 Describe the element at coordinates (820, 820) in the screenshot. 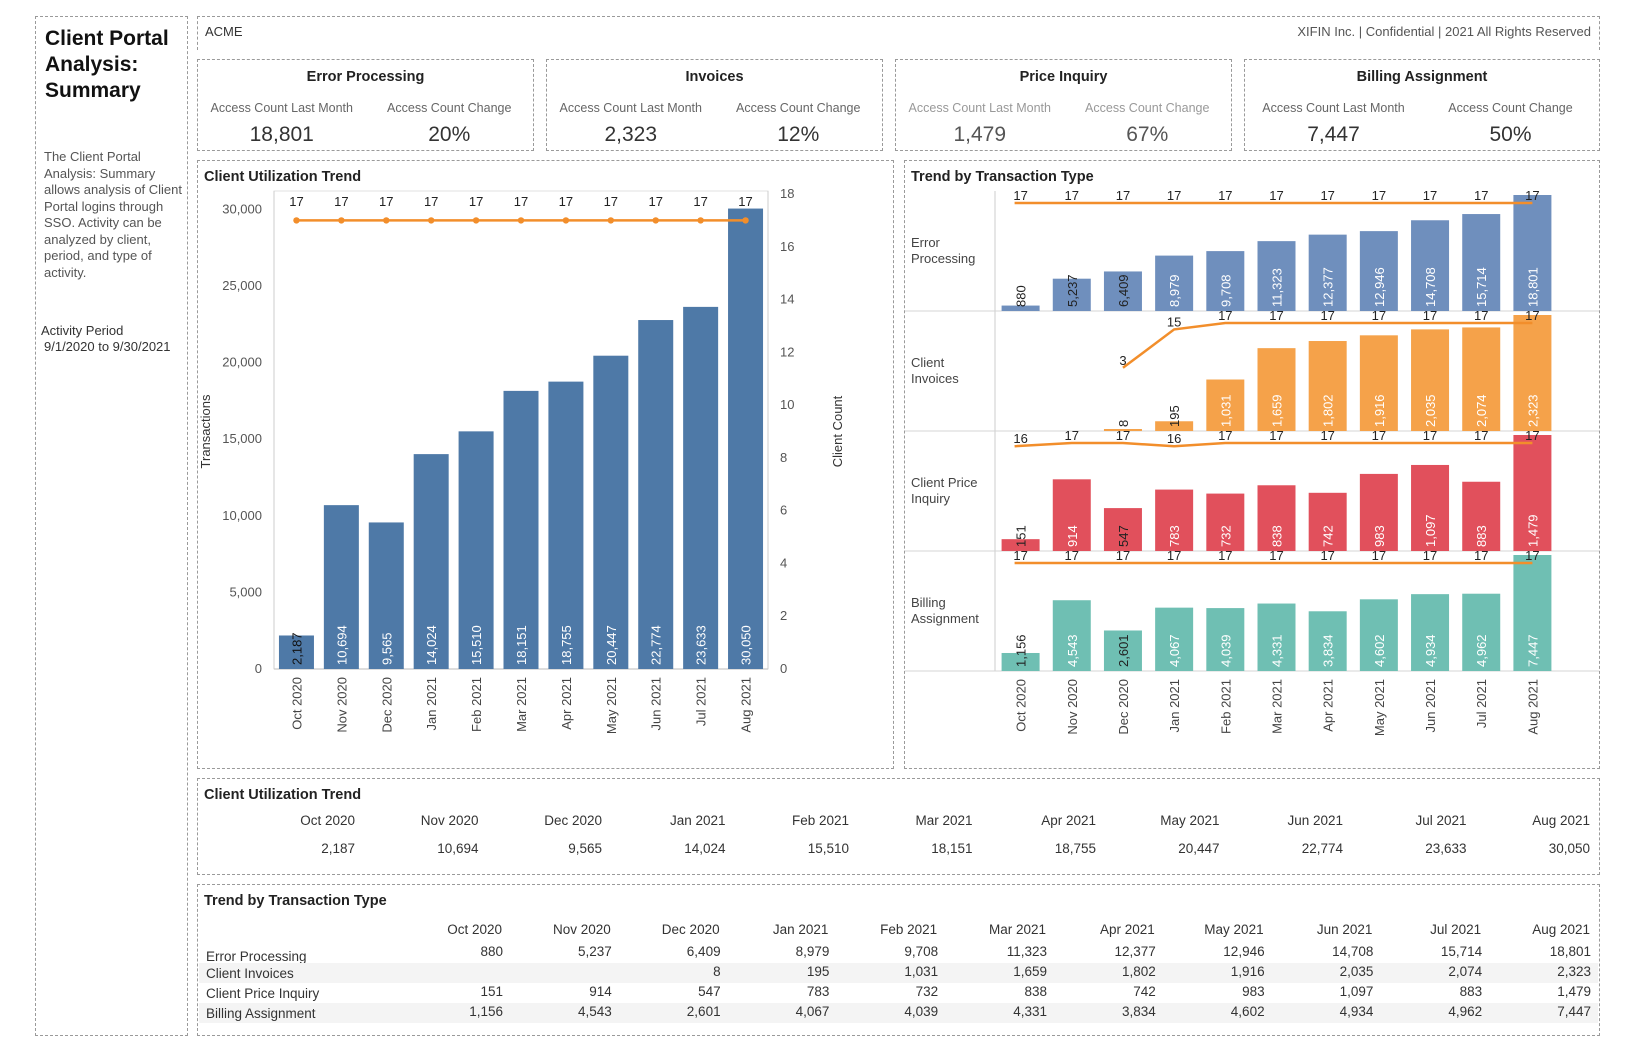

I see `column-header: Feb 2021` at that location.